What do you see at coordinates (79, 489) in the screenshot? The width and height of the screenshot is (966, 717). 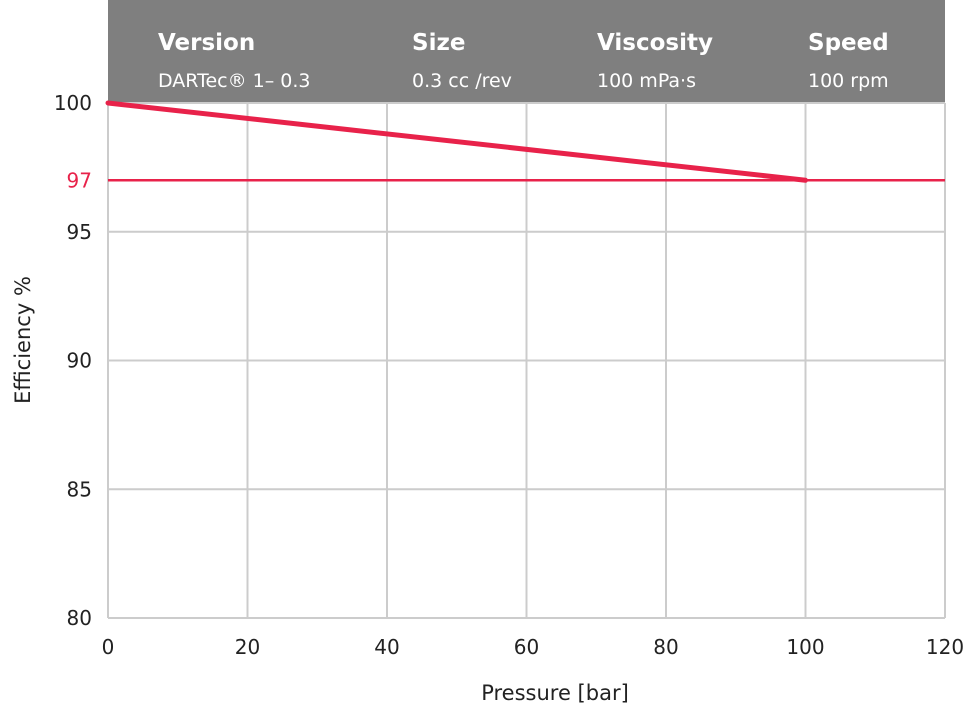 I see `y-tick-label: 85` at bounding box center [79, 489].